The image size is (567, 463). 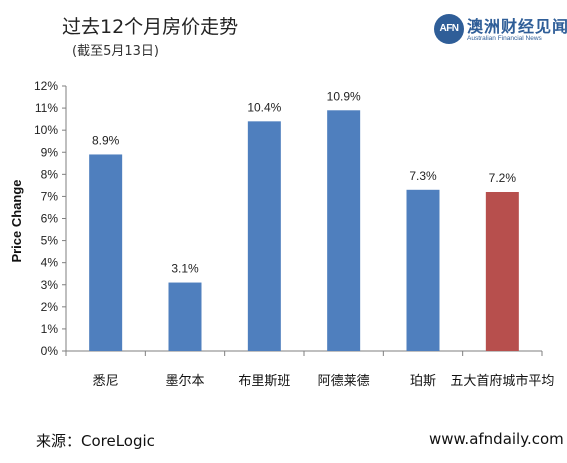 I want to click on y-tick-label: 7%, so click(x=50, y=196).